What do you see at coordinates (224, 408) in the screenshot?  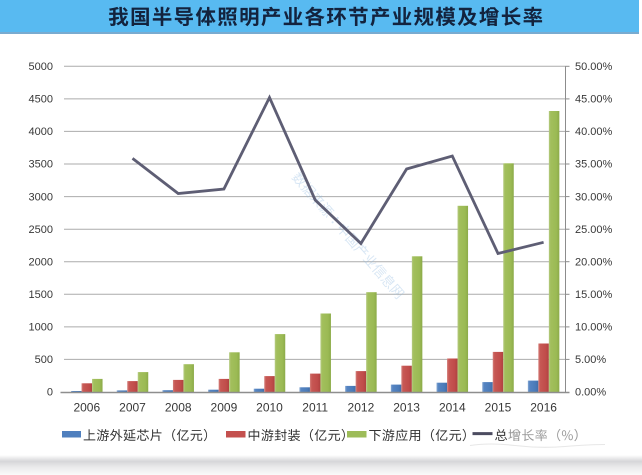 I see `svg-text: 2009` at bounding box center [224, 408].